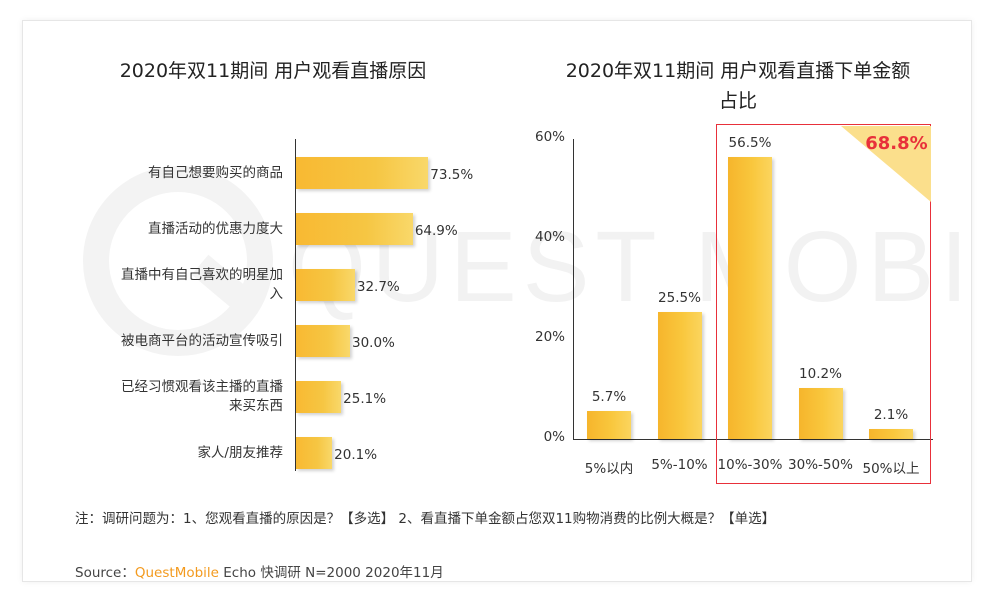 The height and width of the screenshot is (605, 996). What do you see at coordinates (365, 399) in the screenshot?
I see `chart1-value-label: 25.1%` at bounding box center [365, 399].